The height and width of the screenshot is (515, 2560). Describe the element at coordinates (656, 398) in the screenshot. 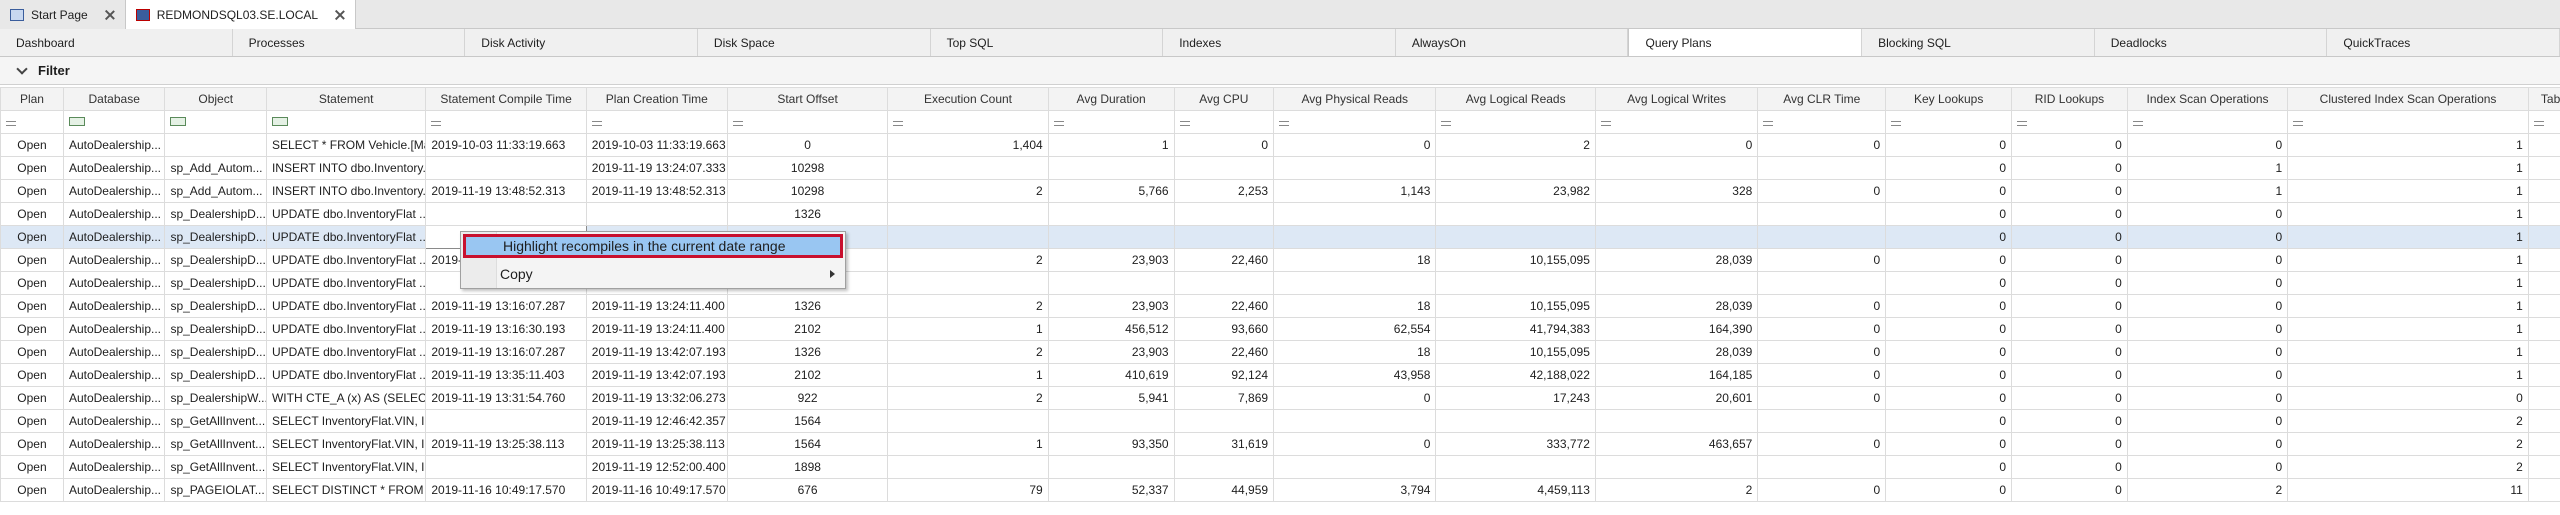

I see `cell: 2019-11-19 13:32:06.273` at that location.